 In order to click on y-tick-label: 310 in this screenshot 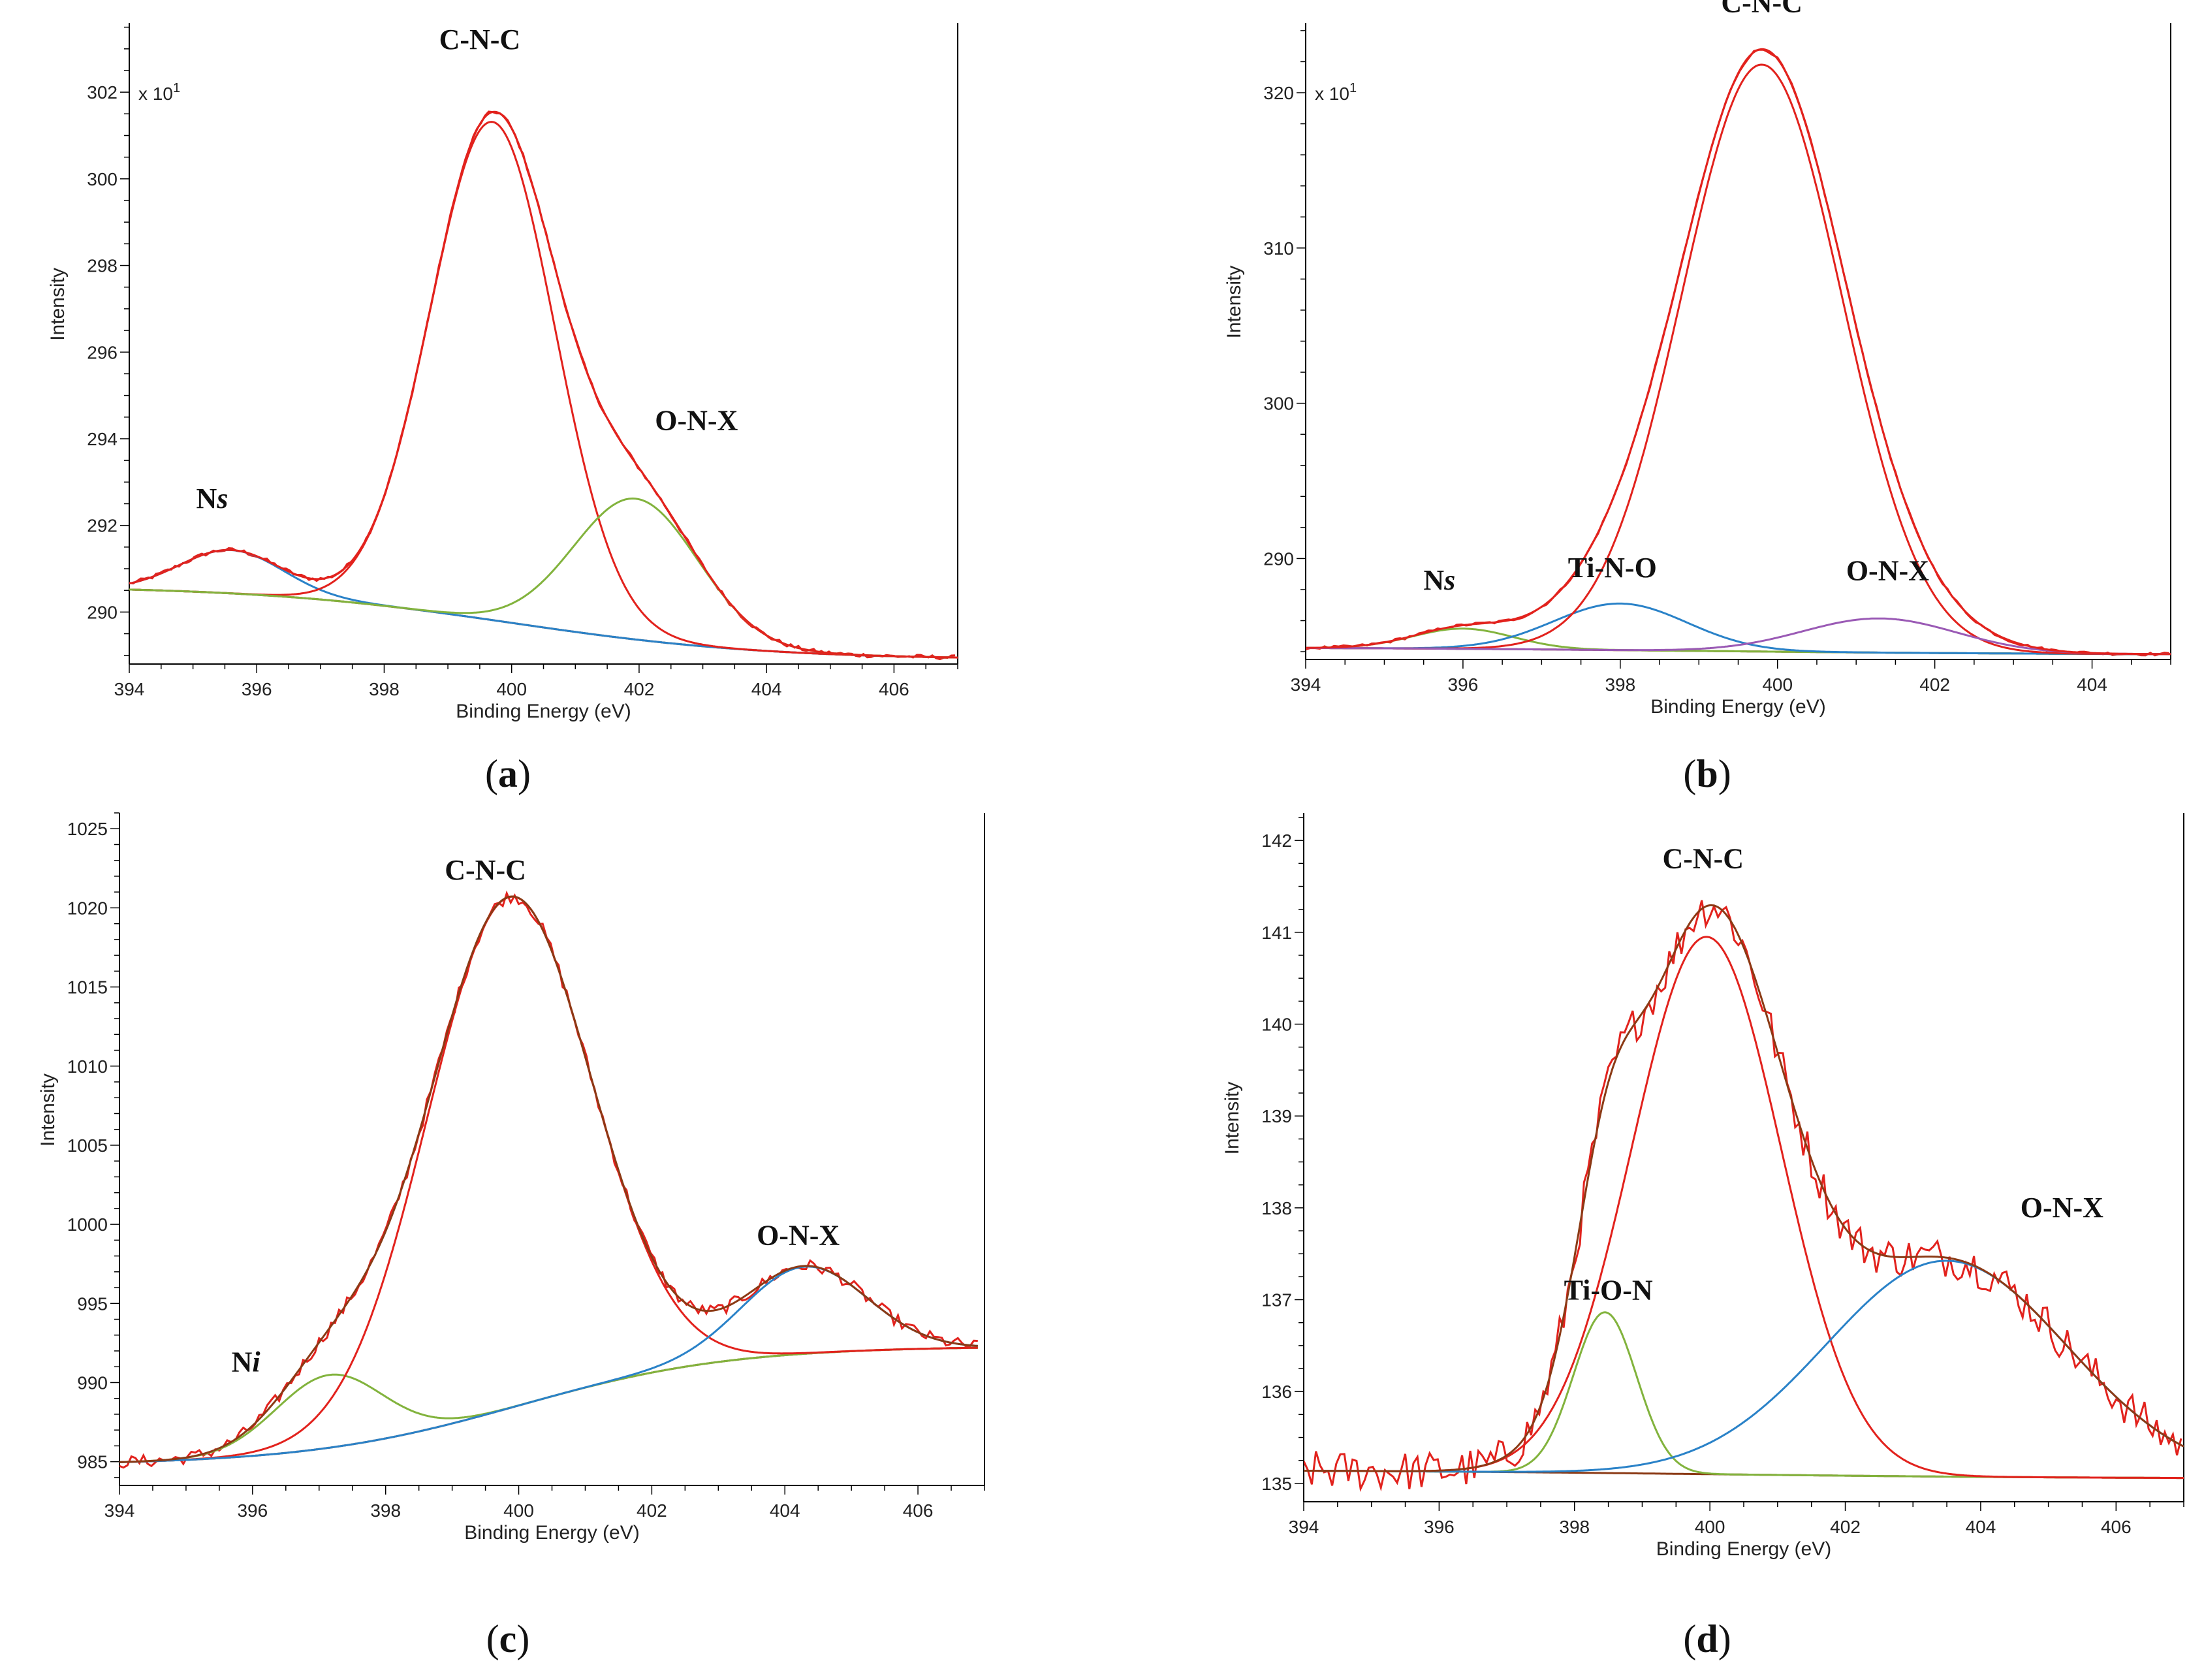, I will do `click(1279, 249)`.